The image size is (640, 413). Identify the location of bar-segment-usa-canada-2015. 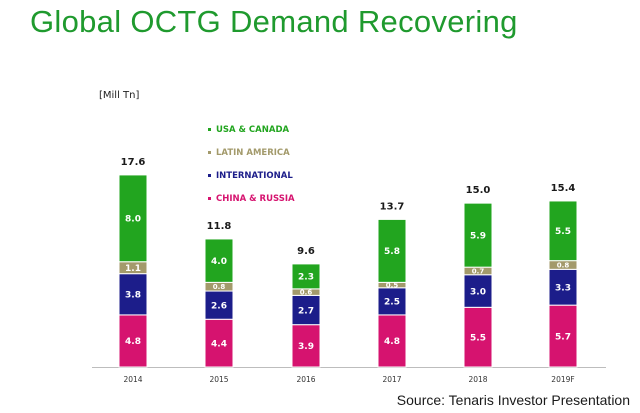
(219, 260).